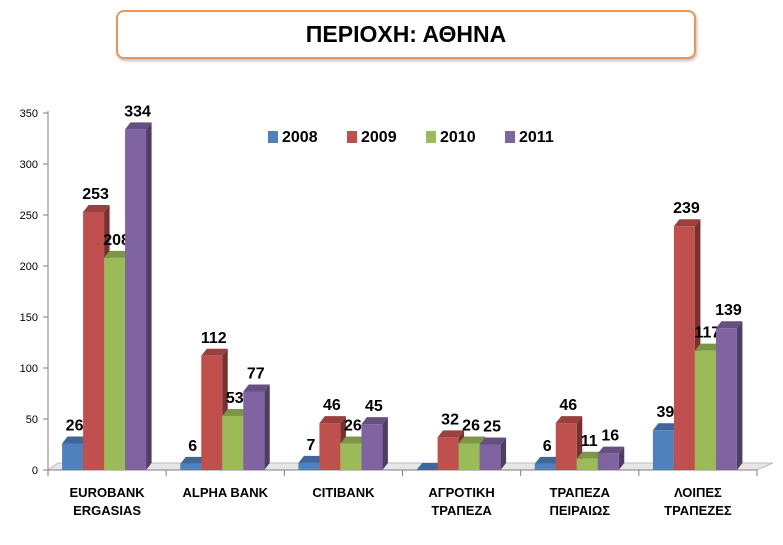 The width and height of the screenshot is (783, 545). What do you see at coordinates (108, 492) in the screenshot?
I see `x-category-label: EUROBANK` at bounding box center [108, 492].